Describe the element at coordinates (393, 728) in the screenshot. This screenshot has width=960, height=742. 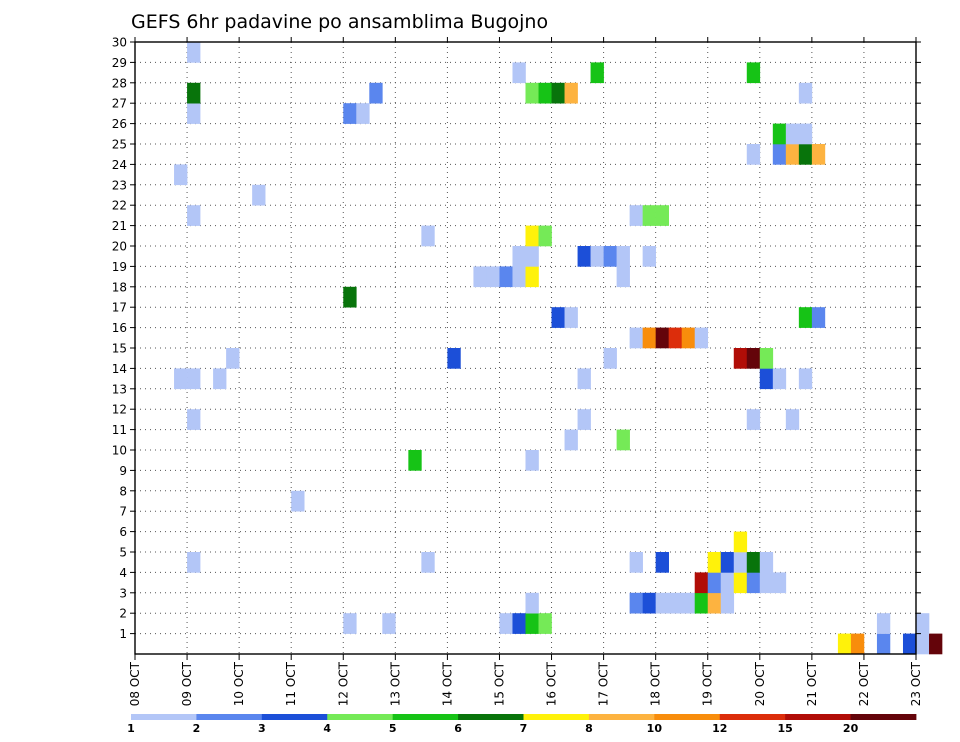
I see `colorbar-label: 5` at that location.